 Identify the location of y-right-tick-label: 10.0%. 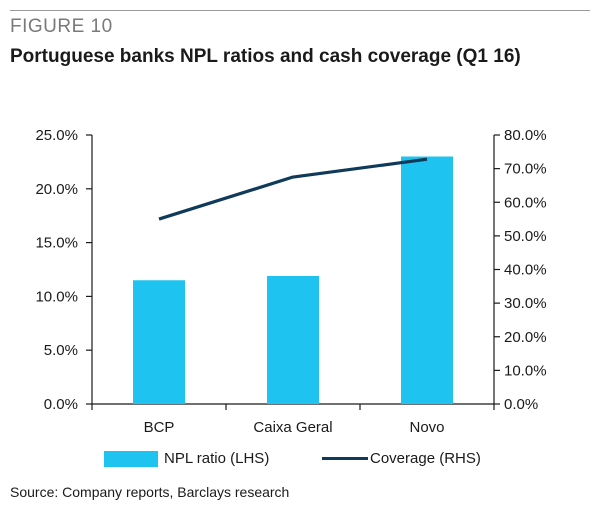
(525, 370).